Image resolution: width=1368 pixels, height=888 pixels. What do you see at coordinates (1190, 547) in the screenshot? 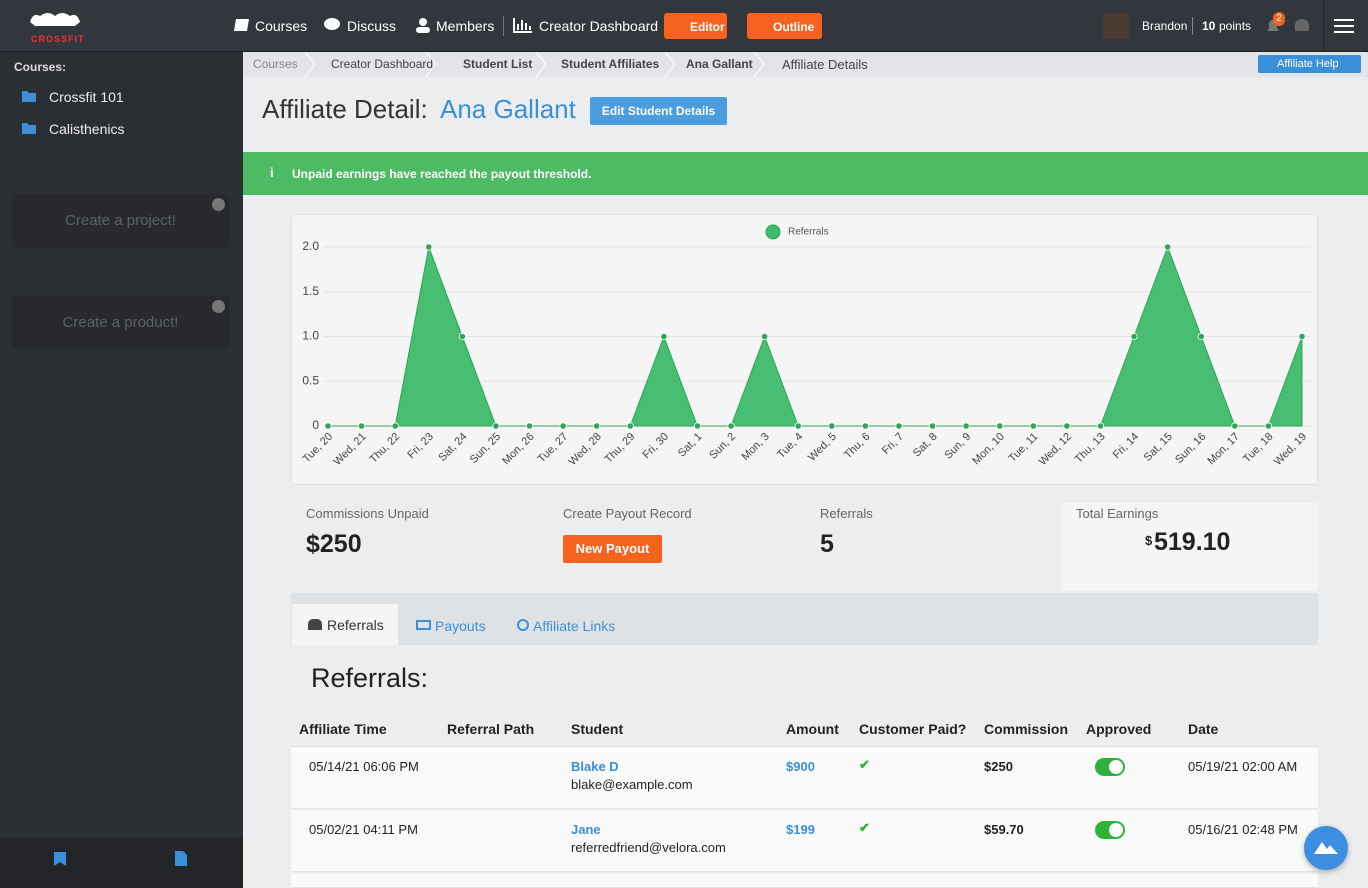
I see `earnings-box` at bounding box center [1190, 547].